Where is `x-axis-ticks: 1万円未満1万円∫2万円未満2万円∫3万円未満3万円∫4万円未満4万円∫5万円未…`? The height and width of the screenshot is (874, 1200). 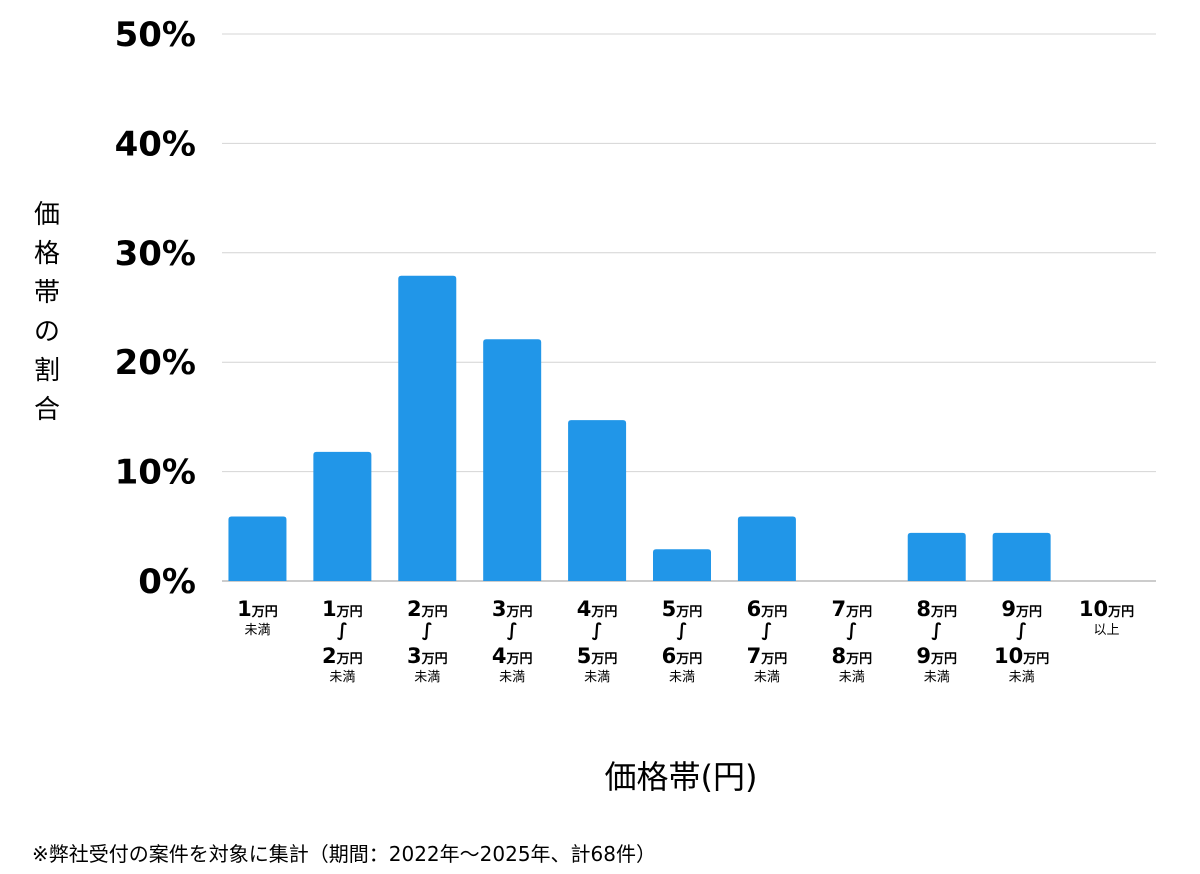 x-axis-ticks: 1万円未満1万円∫2万円未満2万円∫3万円未満3万円∫4万円未満4万円∫5万円未… is located at coordinates (685, 641).